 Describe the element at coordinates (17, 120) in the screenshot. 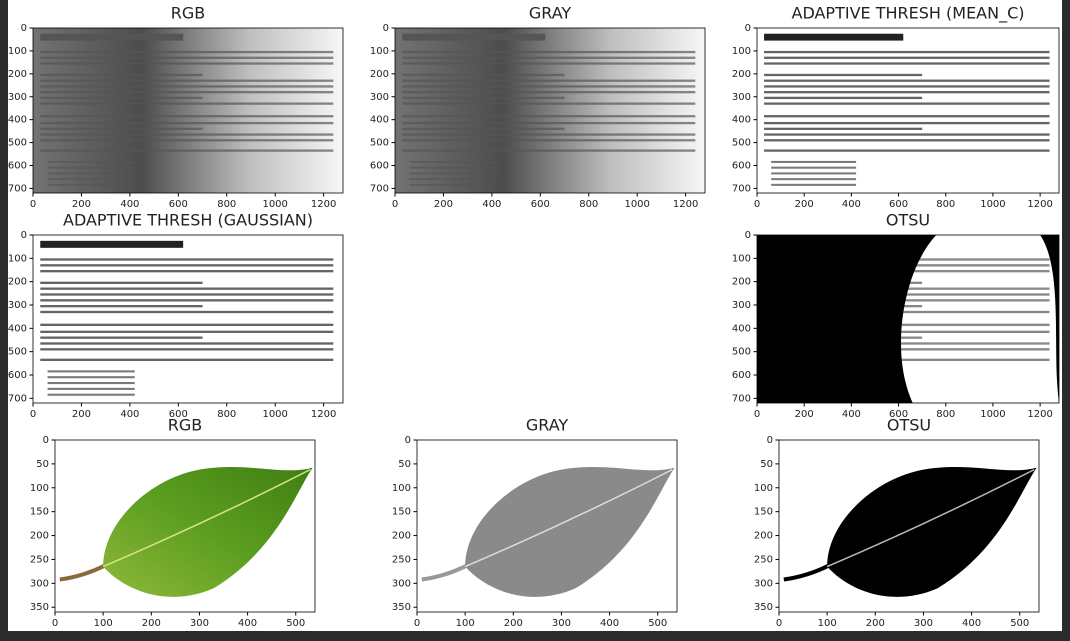

I see `y-tick-label: 400` at that location.